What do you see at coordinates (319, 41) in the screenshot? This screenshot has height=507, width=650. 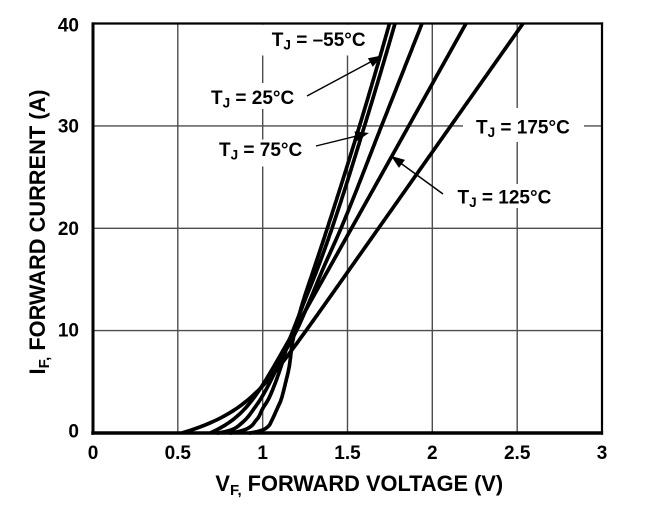 I see `svg-text: TJ = –55°C` at bounding box center [319, 41].